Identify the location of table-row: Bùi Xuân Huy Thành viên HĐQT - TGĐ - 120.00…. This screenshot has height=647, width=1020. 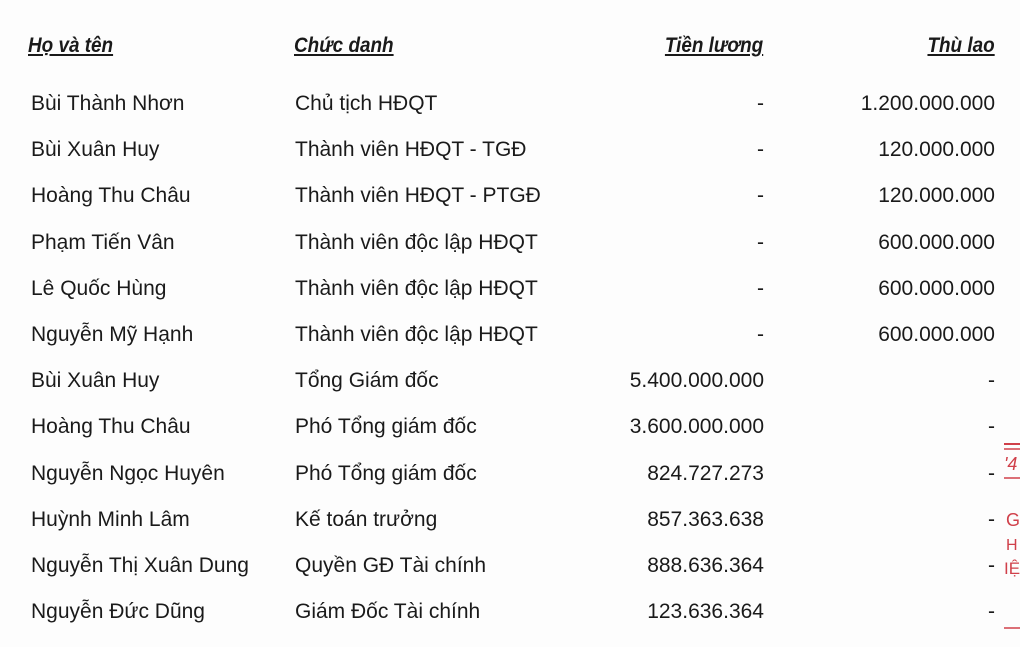
(510, 153).